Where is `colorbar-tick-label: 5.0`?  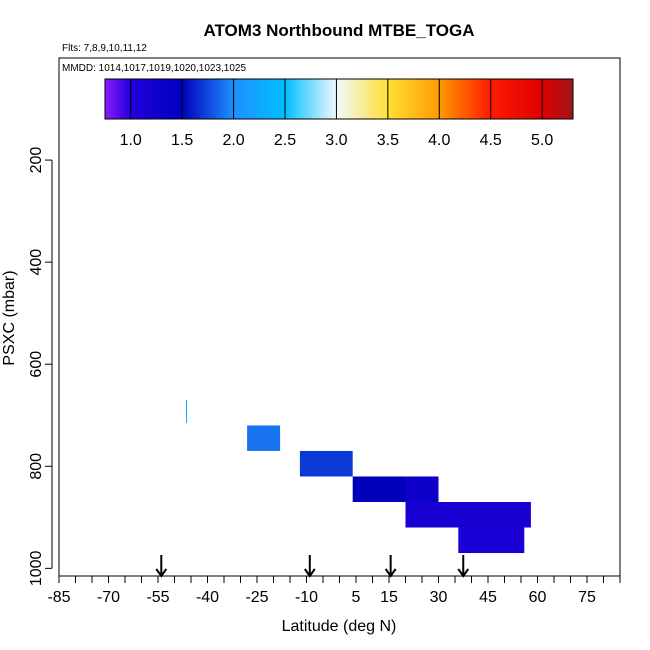
colorbar-tick-label: 5.0 is located at coordinates (542, 140).